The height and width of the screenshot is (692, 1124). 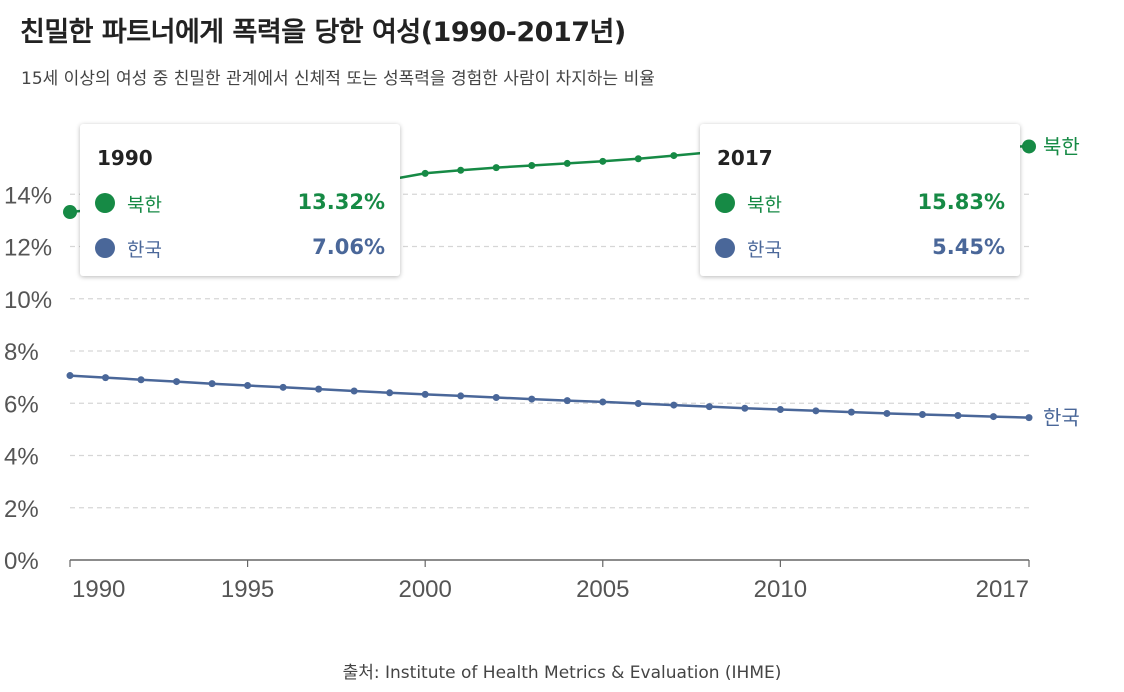 What do you see at coordinates (28, 300) in the screenshot?
I see `y-tick-label: 10%` at bounding box center [28, 300].